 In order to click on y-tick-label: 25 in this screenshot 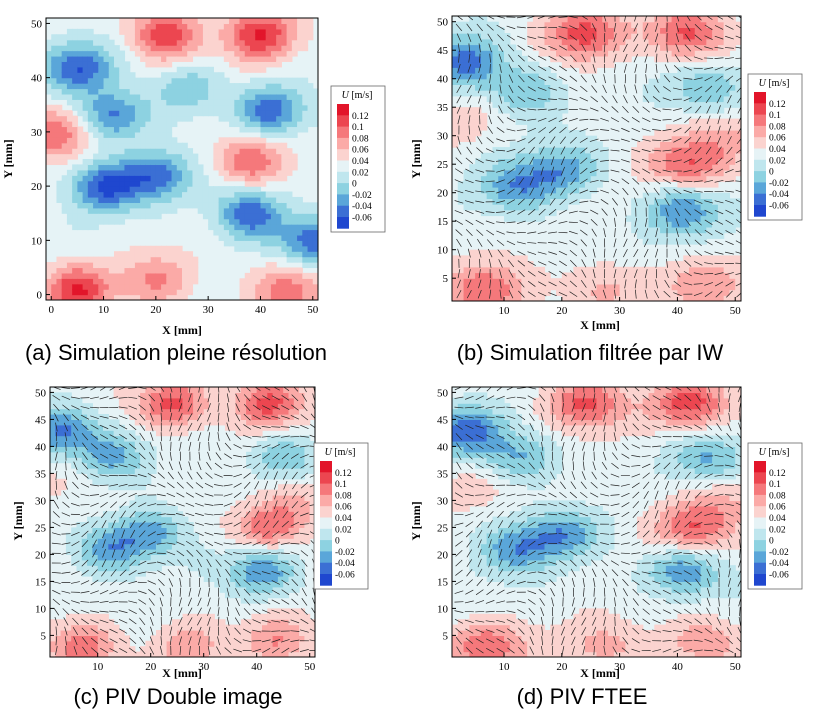, I will do `click(443, 165)`.